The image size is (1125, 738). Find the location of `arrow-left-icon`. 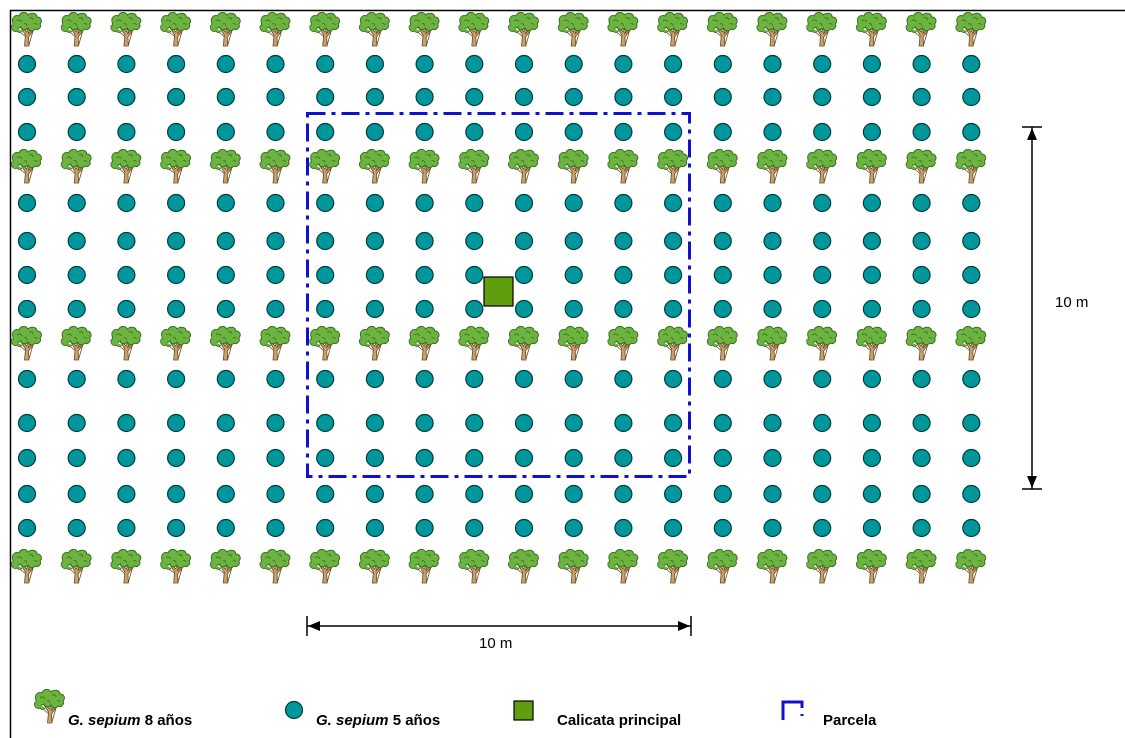

arrow-left-icon is located at coordinates (314, 626).